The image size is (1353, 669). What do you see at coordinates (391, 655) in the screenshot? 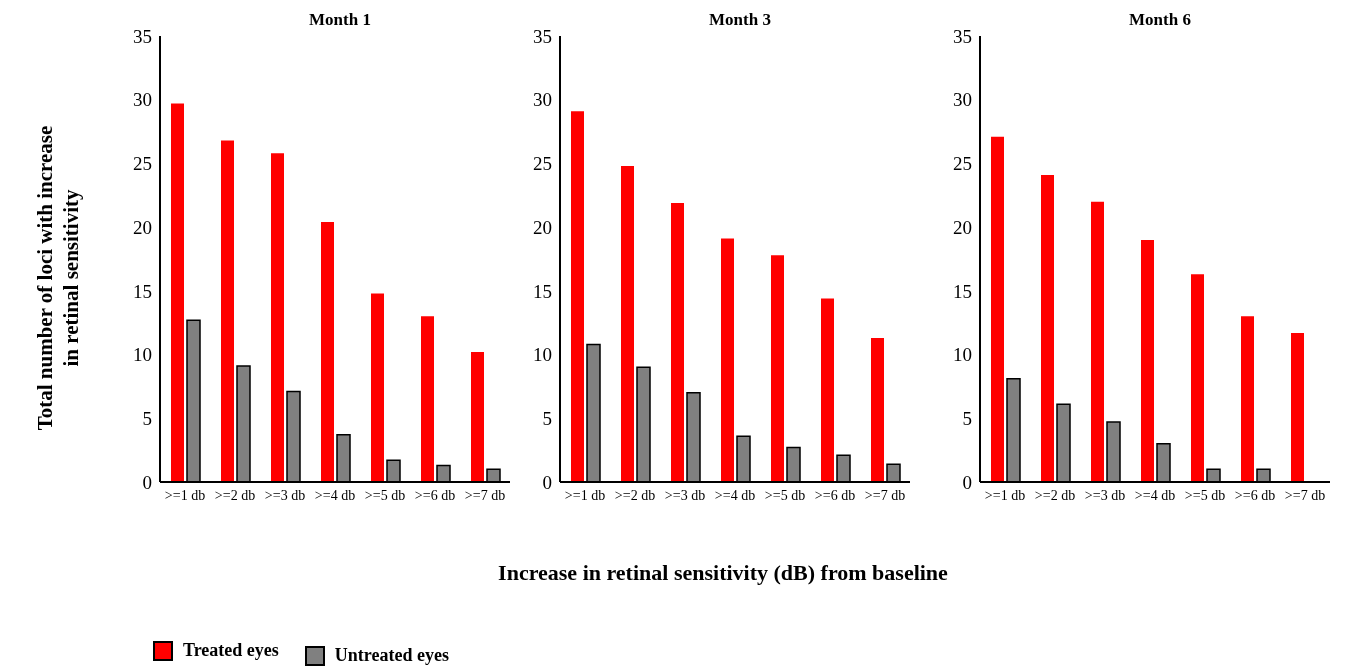
I see `legend-label: Untreated eyes` at bounding box center [391, 655].